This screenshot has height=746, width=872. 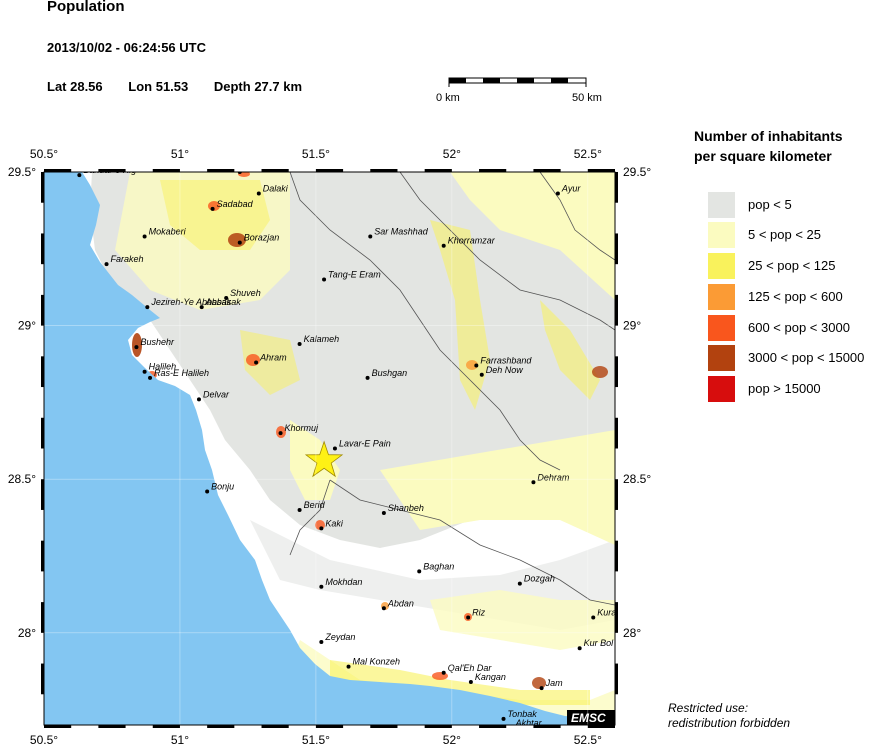 I want to click on city-label: Shuveh, so click(x=245, y=293).